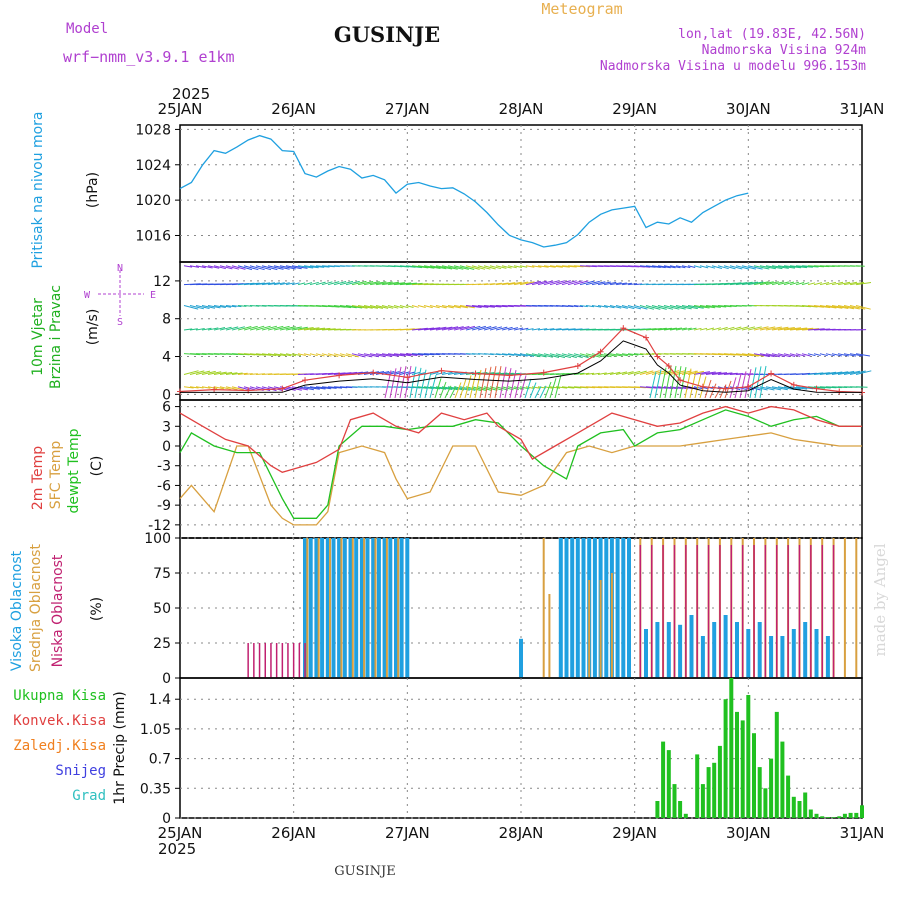 The height and width of the screenshot is (900, 900). I want to click on precip-legend-total: Ukupna Kisa, so click(59, 696).